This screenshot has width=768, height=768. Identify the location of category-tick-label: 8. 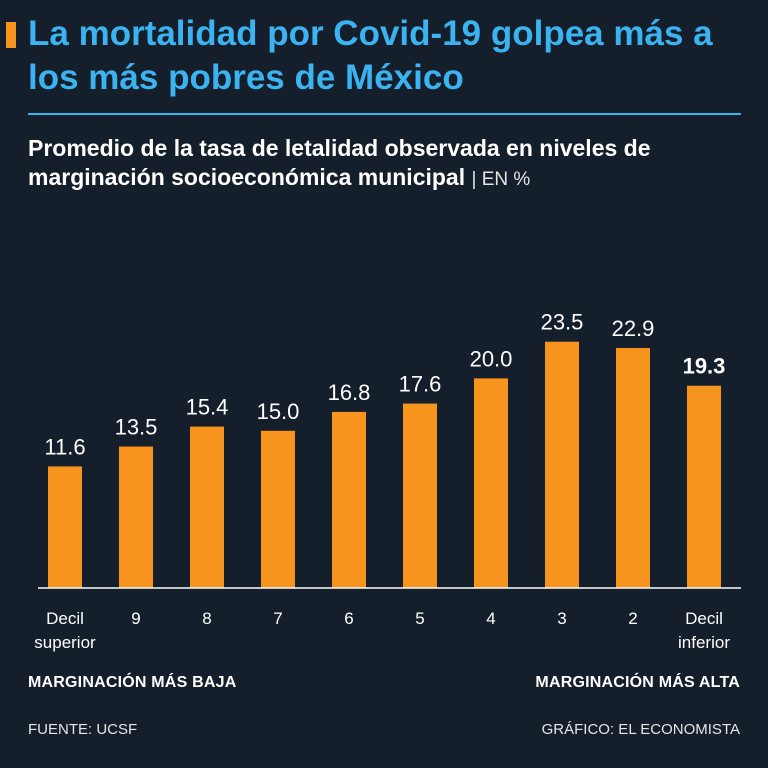
(206, 618).